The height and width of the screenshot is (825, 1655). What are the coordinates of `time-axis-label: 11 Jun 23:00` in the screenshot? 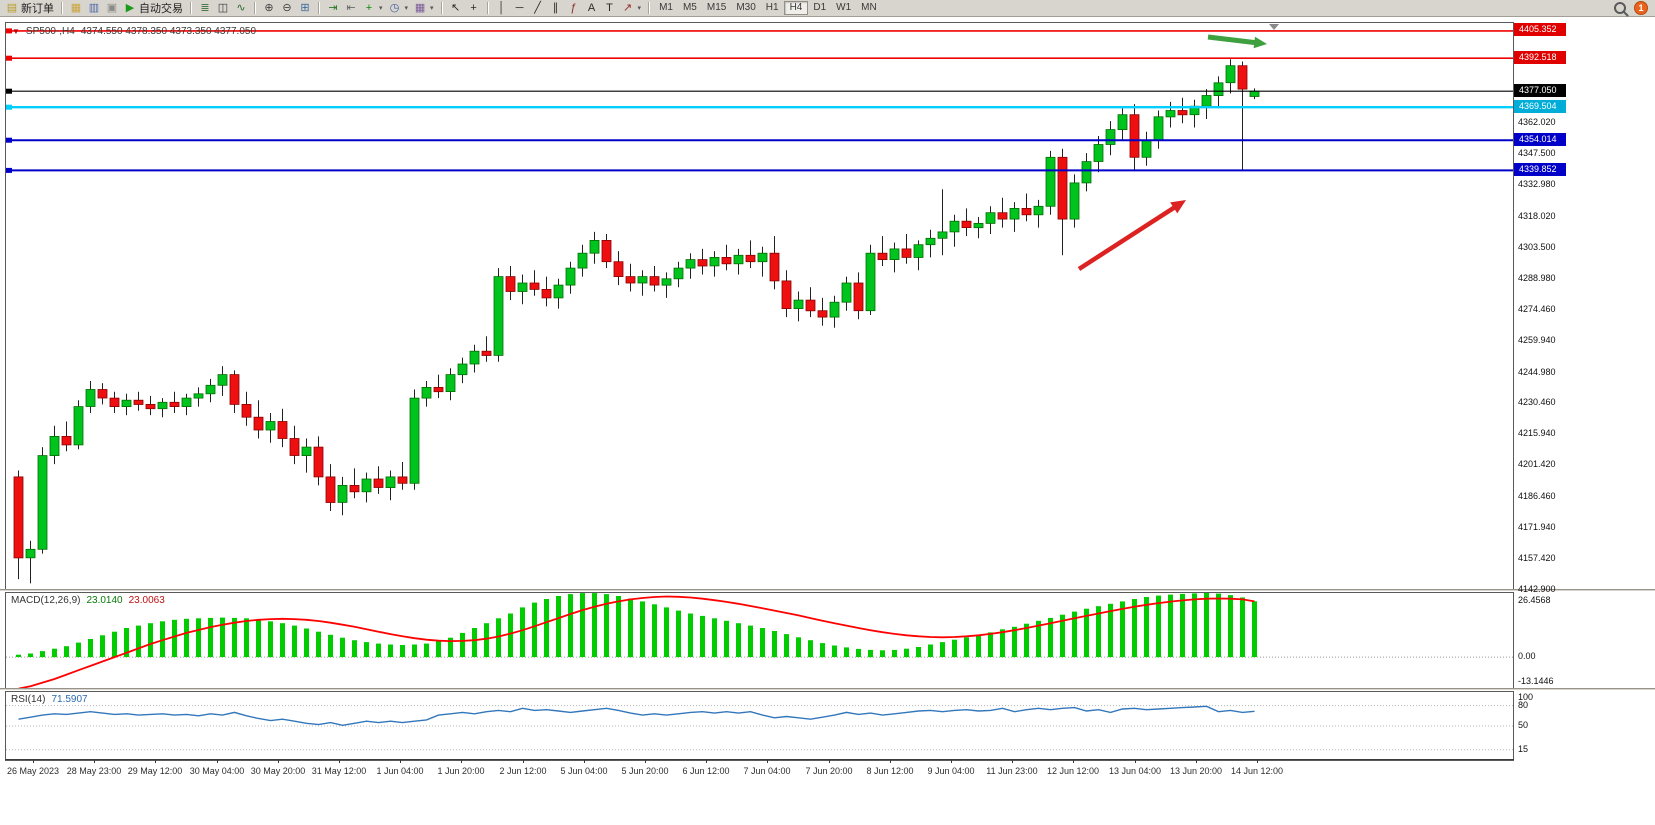 It's located at (1012, 771).